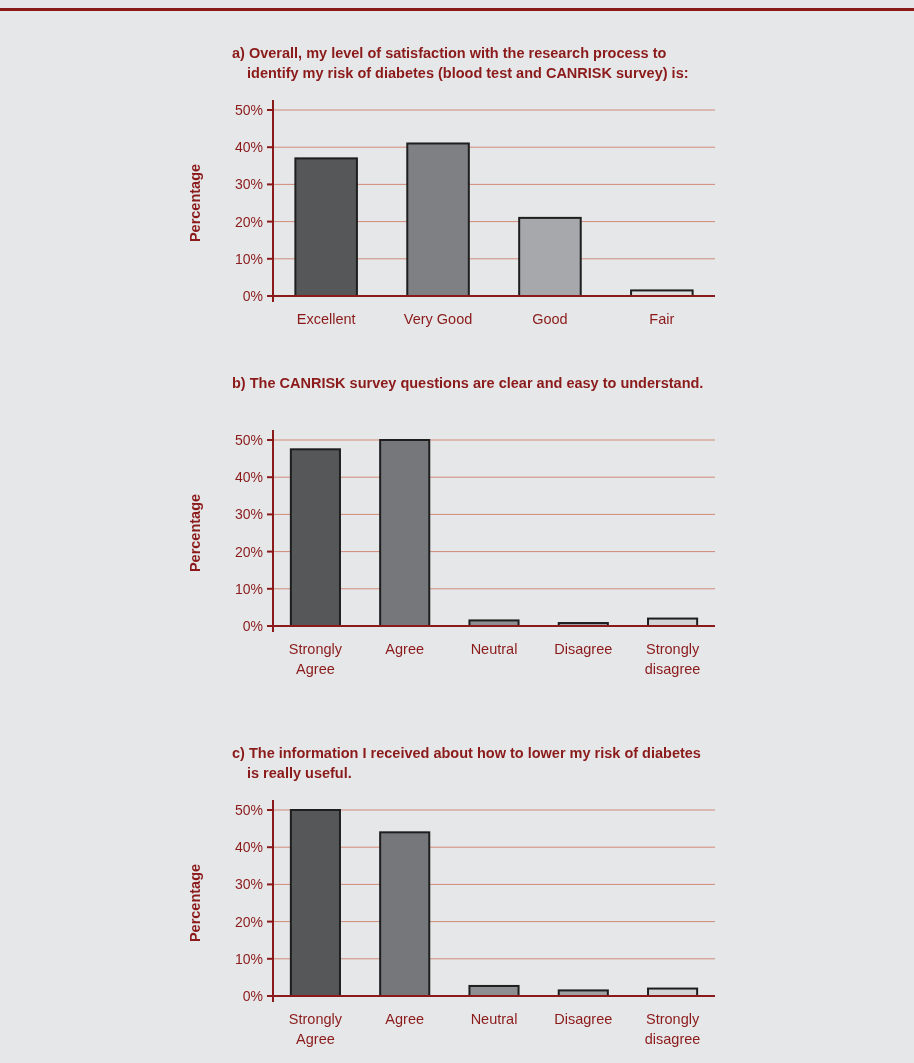 The image size is (914, 1063). Describe the element at coordinates (468, 383) in the screenshot. I see `chart-title: b) The CANRISK survey questions are clear and easy to understand.` at that location.